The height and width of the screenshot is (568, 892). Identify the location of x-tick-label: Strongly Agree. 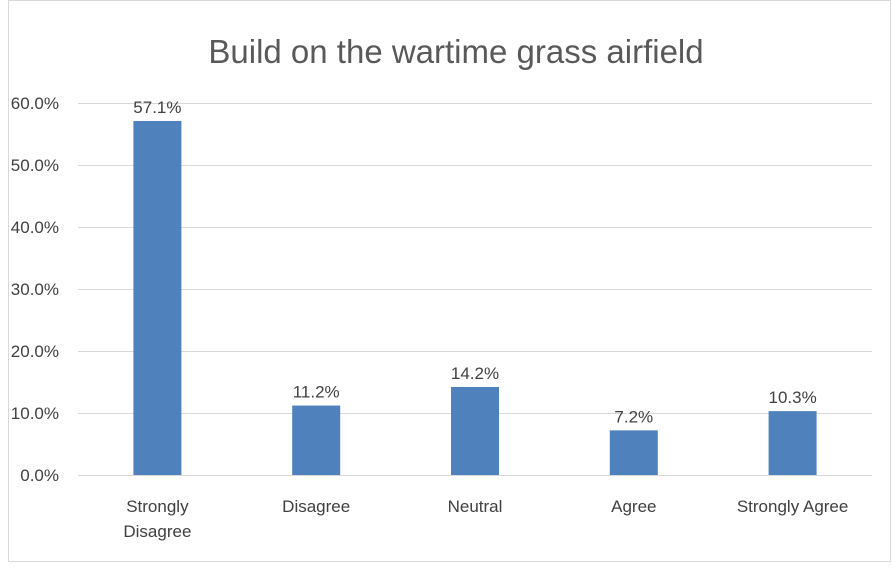
(793, 506).